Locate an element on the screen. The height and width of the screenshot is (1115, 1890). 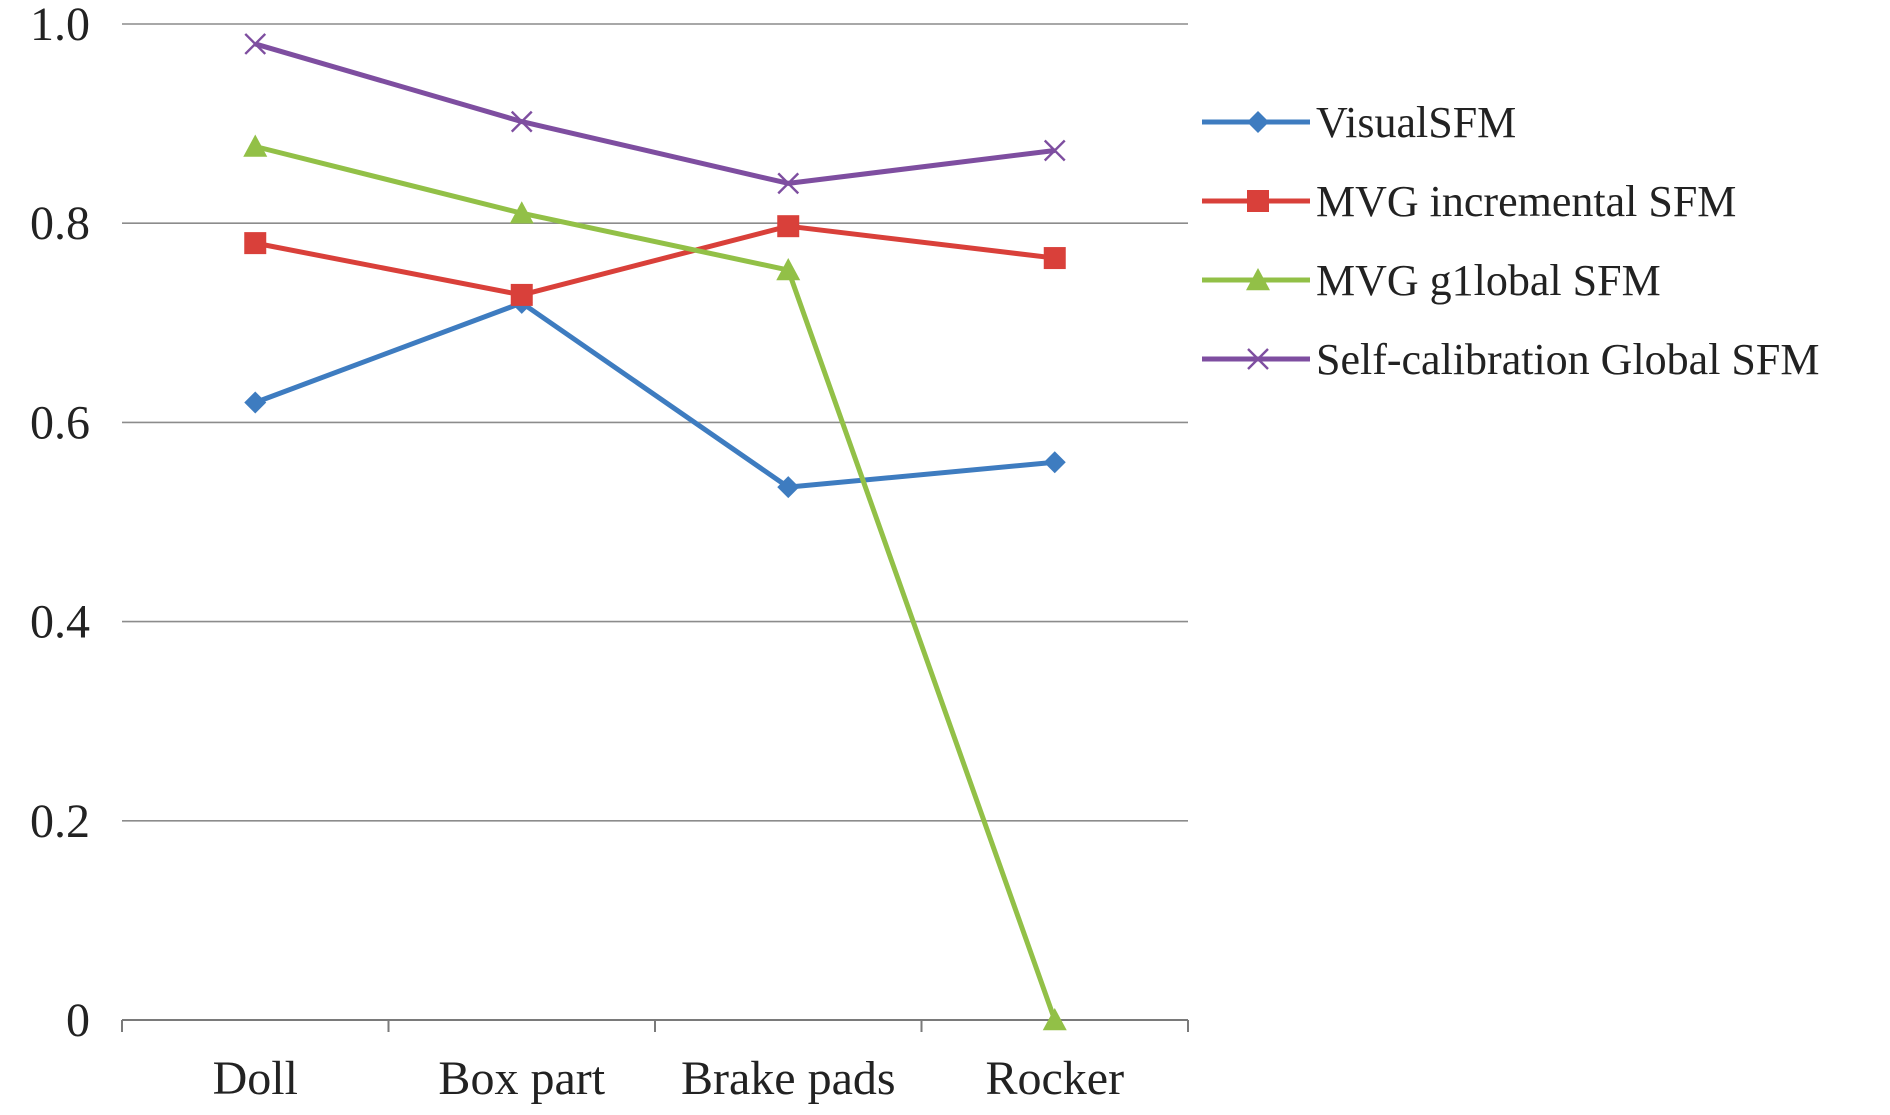
data-point-mvg-g1lobal-sfm-brake-pads is located at coordinates (788, 269).